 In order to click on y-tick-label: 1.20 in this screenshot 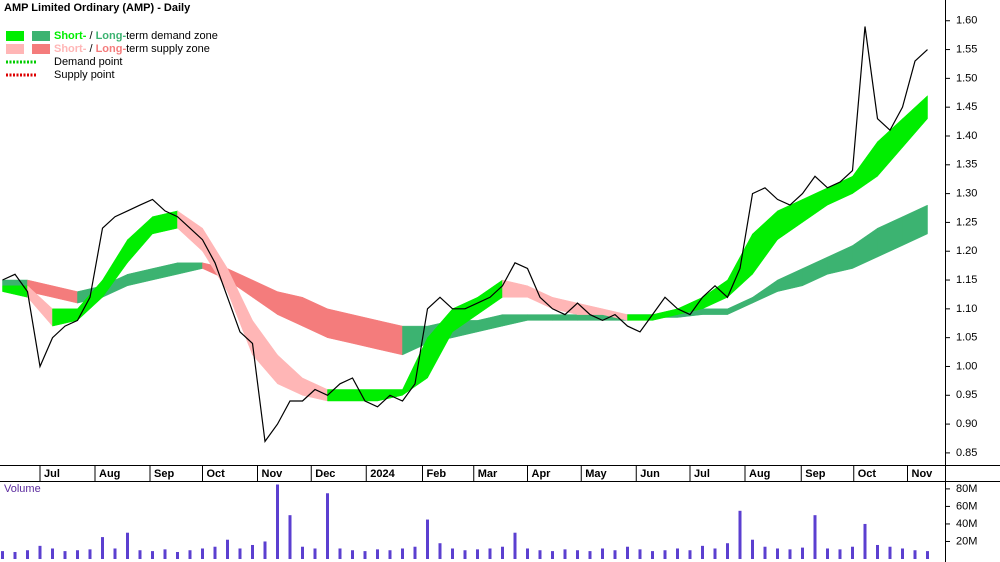, I will do `click(966, 251)`.